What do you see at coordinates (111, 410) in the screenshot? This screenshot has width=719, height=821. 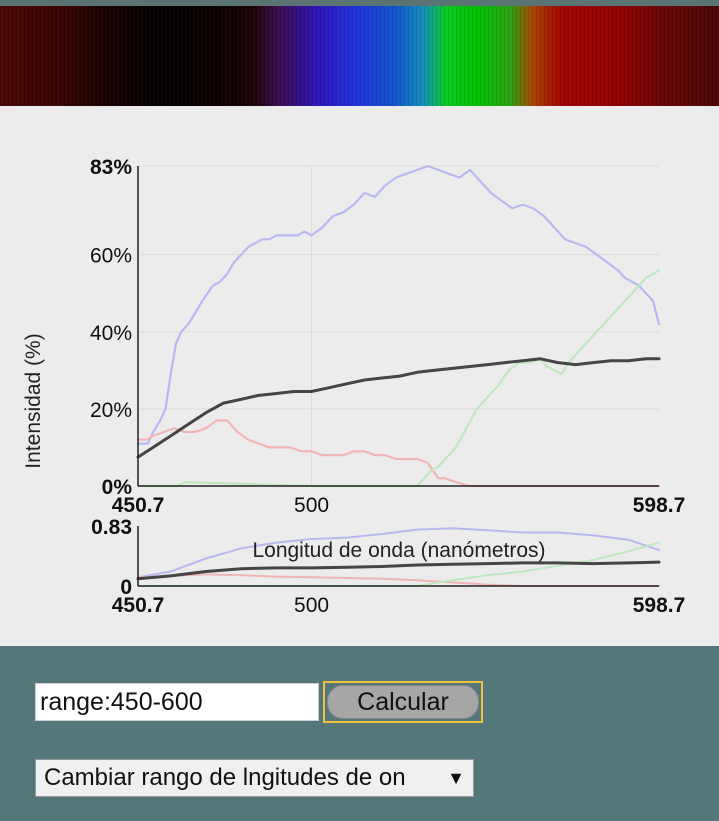 I see `main-y-tick-label: 20%` at bounding box center [111, 410].